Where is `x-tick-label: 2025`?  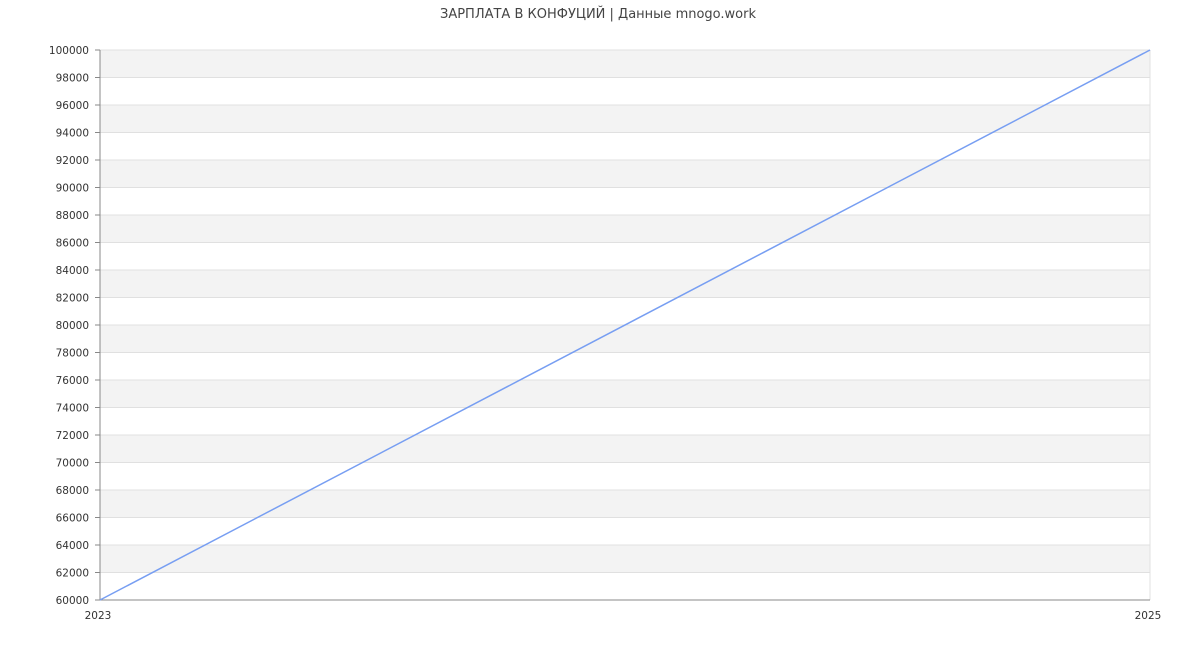
x-tick-label: 2025 is located at coordinates (1148, 616).